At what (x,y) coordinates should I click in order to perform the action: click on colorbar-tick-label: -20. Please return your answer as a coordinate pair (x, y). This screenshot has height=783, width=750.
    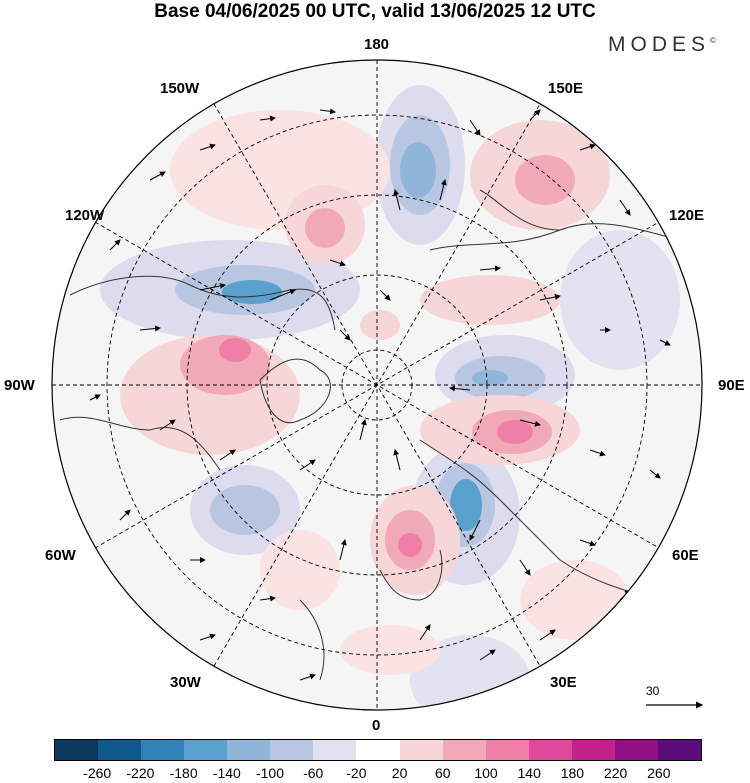
    Looking at the image, I should click on (356, 773).